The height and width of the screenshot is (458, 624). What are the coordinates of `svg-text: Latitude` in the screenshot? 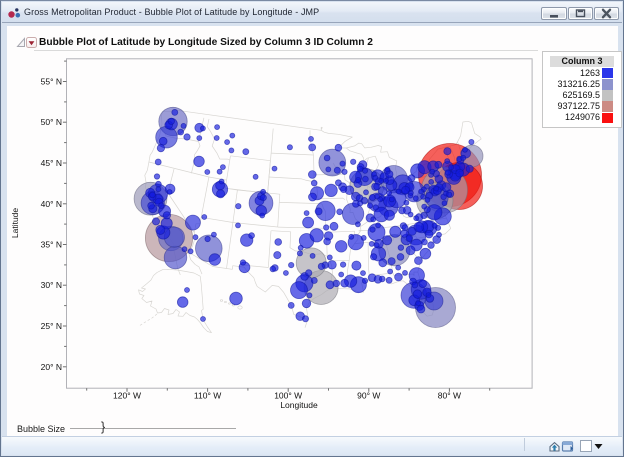 It's located at (15, 223).